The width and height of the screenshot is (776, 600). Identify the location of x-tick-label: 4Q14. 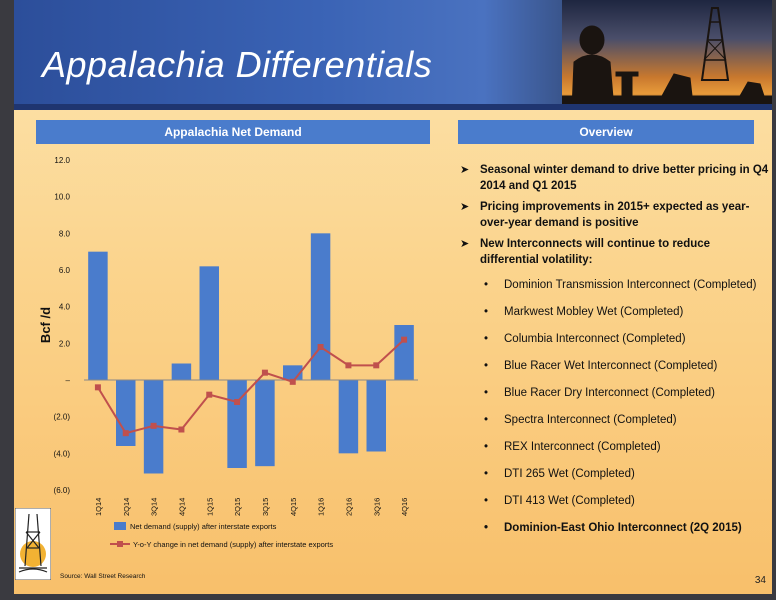
(181, 507).